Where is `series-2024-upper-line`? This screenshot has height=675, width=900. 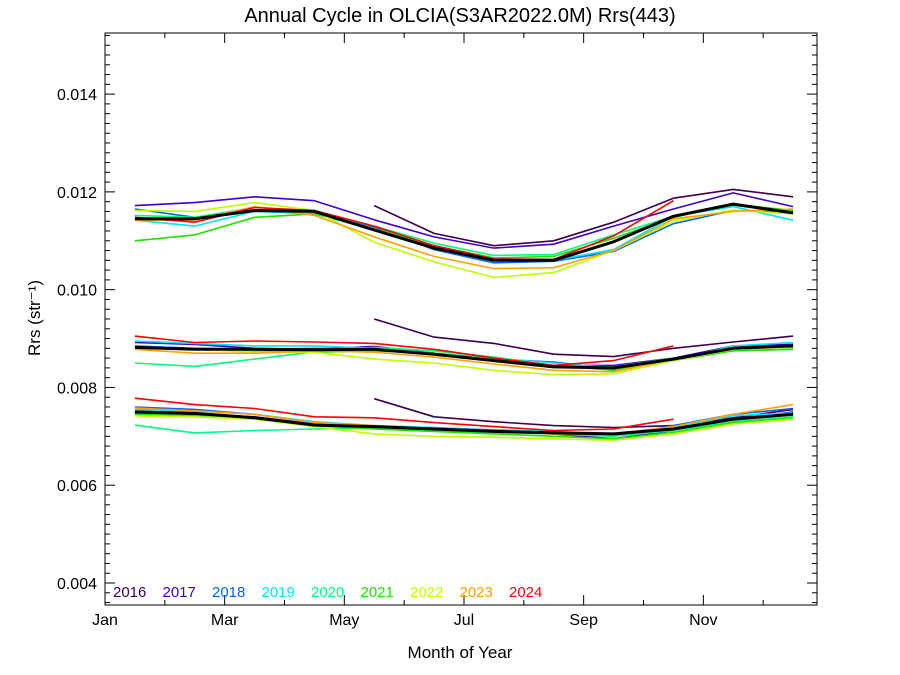 series-2024-upper-line is located at coordinates (404, 230).